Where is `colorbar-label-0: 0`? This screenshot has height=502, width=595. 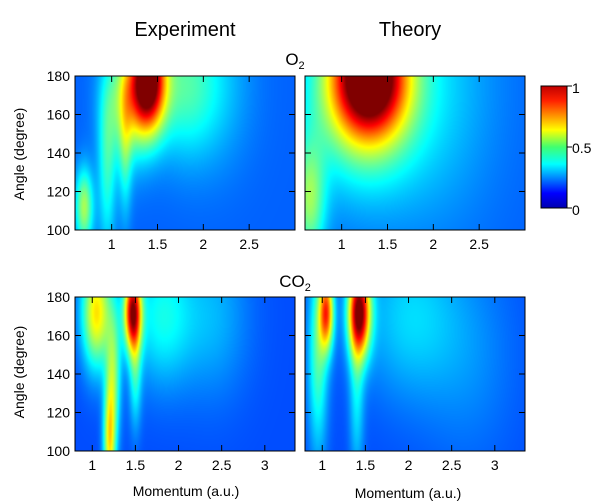 colorbar-label-0: 0 is located at coordinates (576, 210).